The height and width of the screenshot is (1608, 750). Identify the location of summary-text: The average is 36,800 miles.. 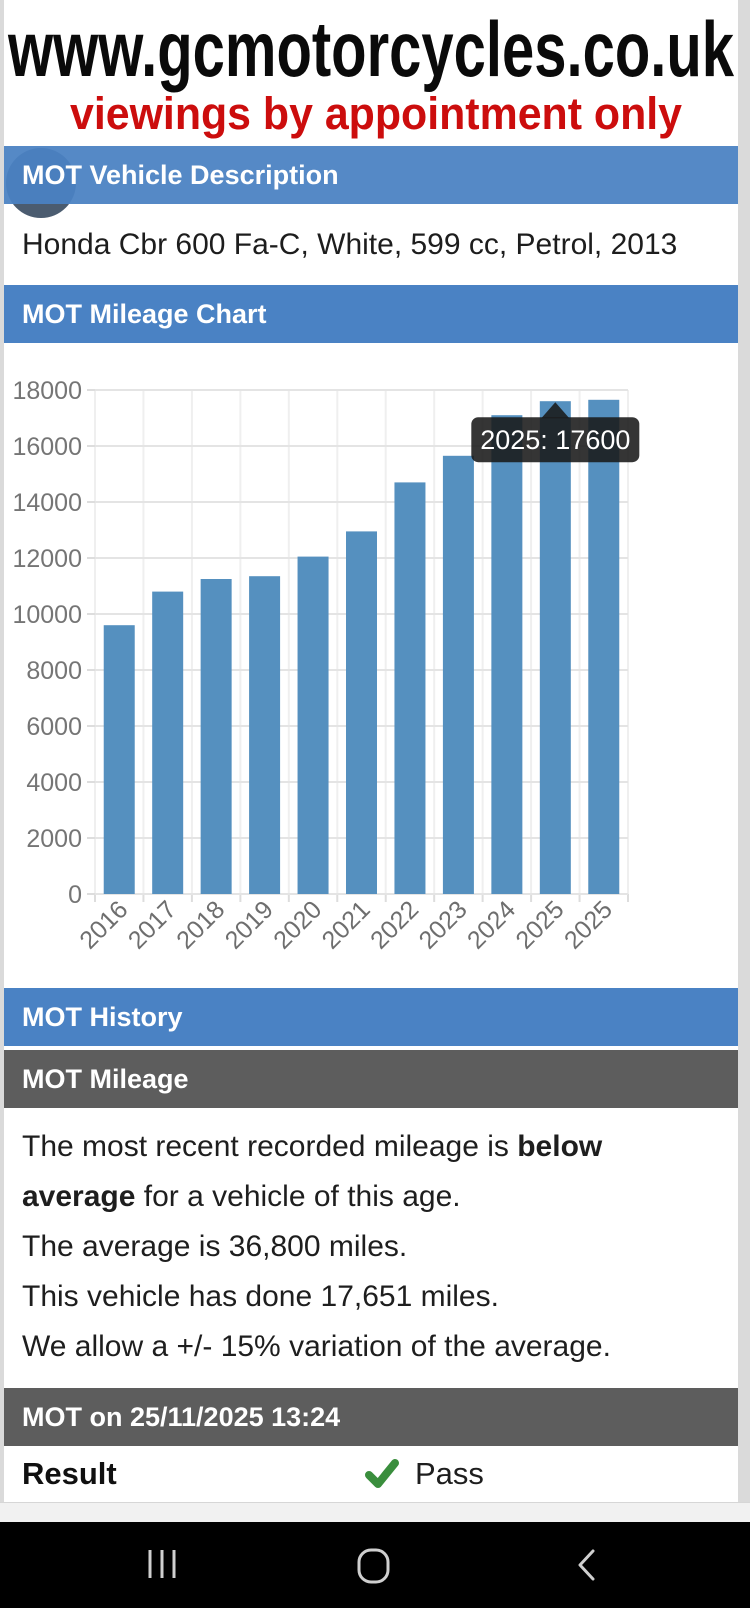
(215, 1246).